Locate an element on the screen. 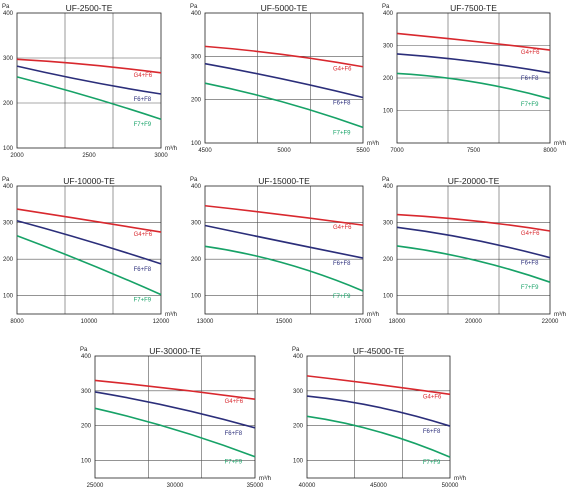 This screenshot has width=578, height=495. x-tick-label: 18000 is located at coordinates (397, 322).